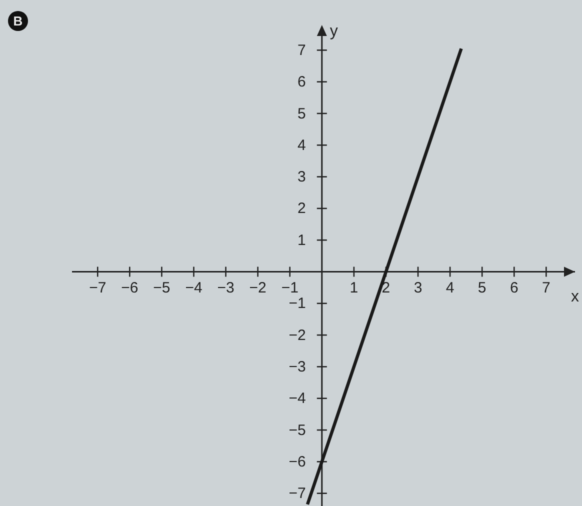 The width and height of the screenshot is (582, 506). I want to click on x-tick-label: −5, so click(161, 287).